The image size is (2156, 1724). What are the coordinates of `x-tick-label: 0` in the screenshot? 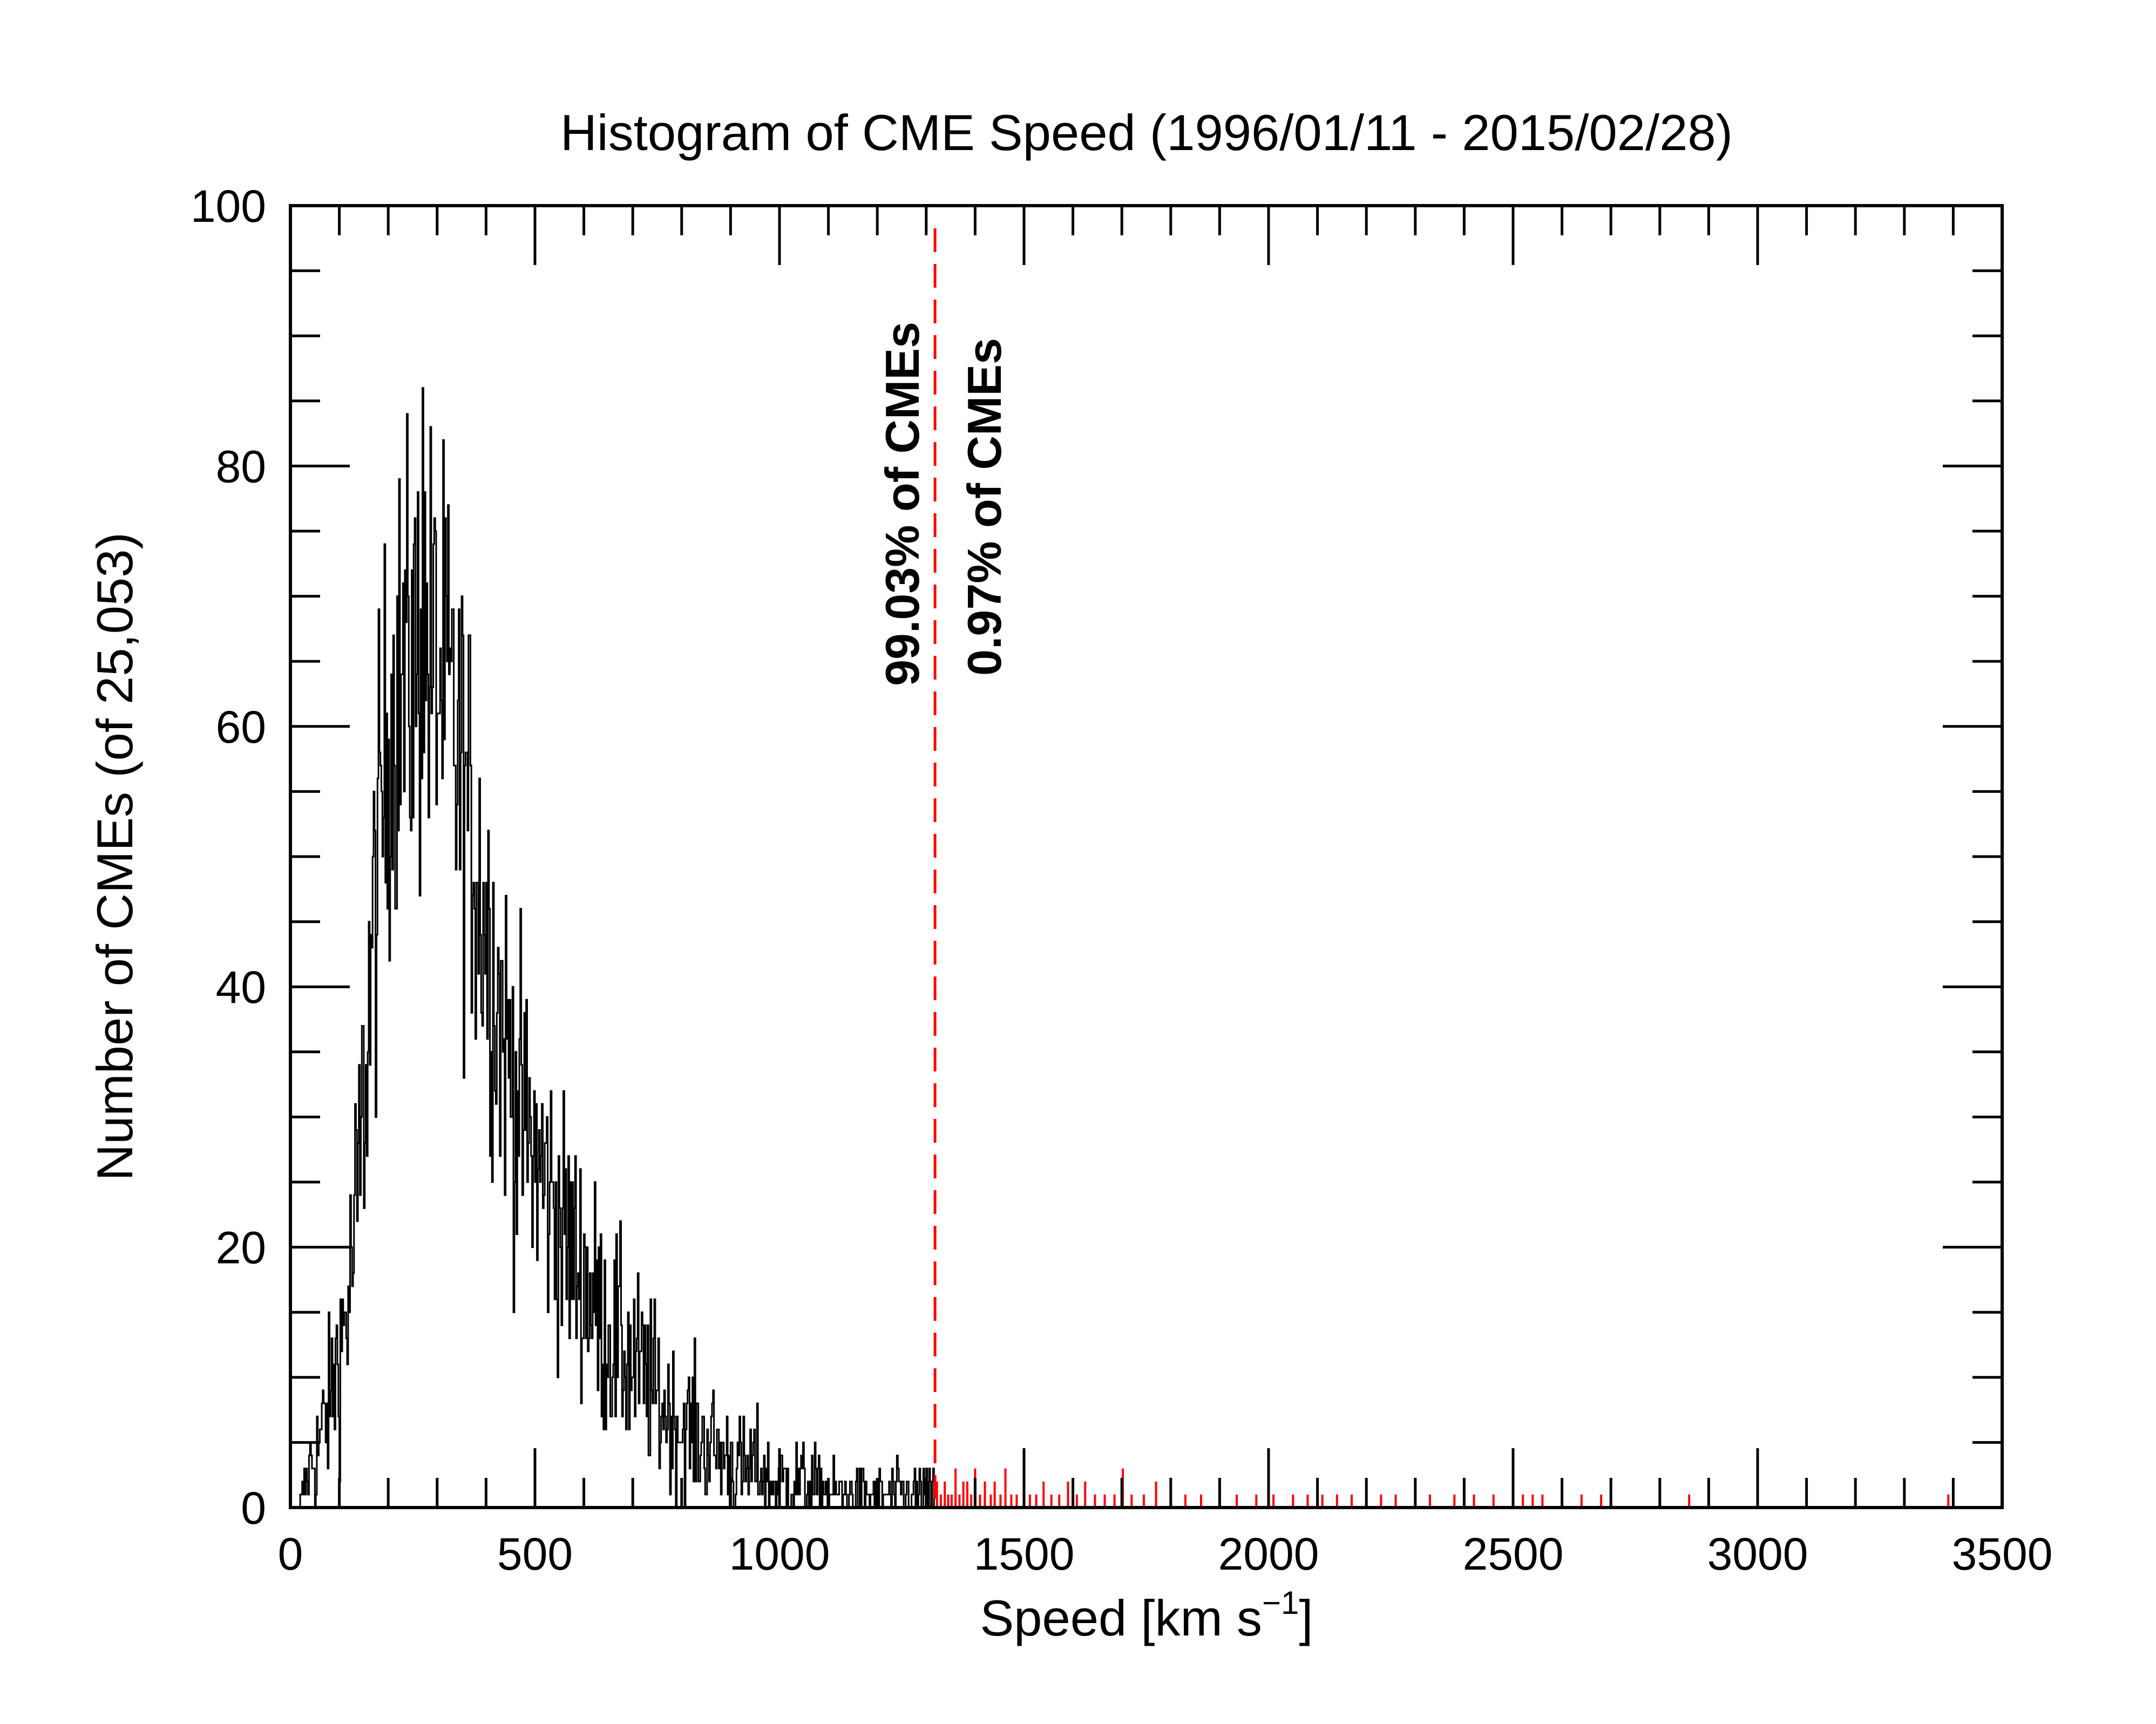 It's located at (290, 1554).